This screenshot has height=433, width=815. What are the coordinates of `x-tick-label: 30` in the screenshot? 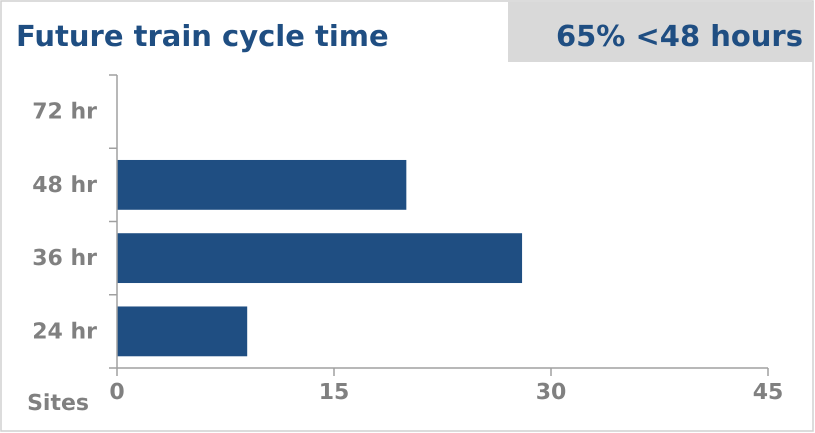 It's located at (551, 392).